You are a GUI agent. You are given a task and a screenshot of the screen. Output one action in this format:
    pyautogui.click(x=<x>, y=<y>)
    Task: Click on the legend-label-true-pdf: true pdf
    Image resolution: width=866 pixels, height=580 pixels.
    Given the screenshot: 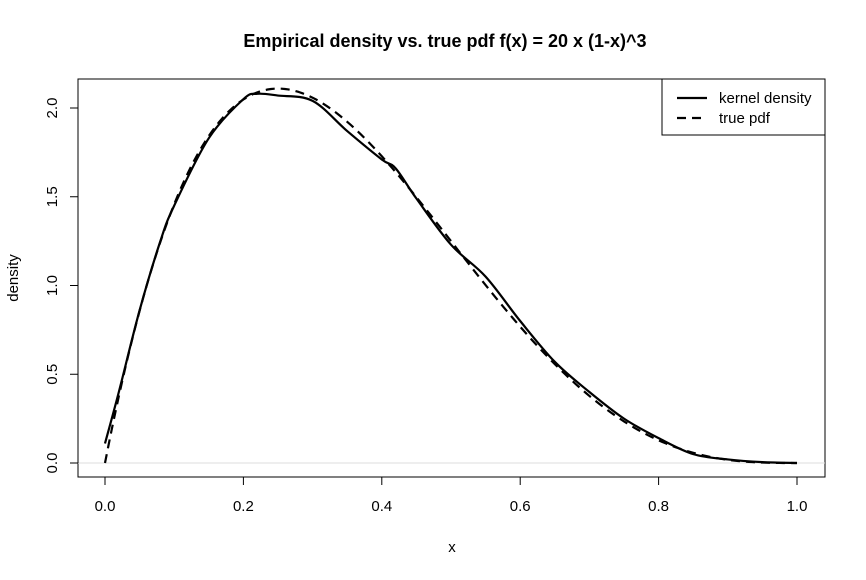 What is the action you would take?
    pyautogui.click(x=745, y=118)
    